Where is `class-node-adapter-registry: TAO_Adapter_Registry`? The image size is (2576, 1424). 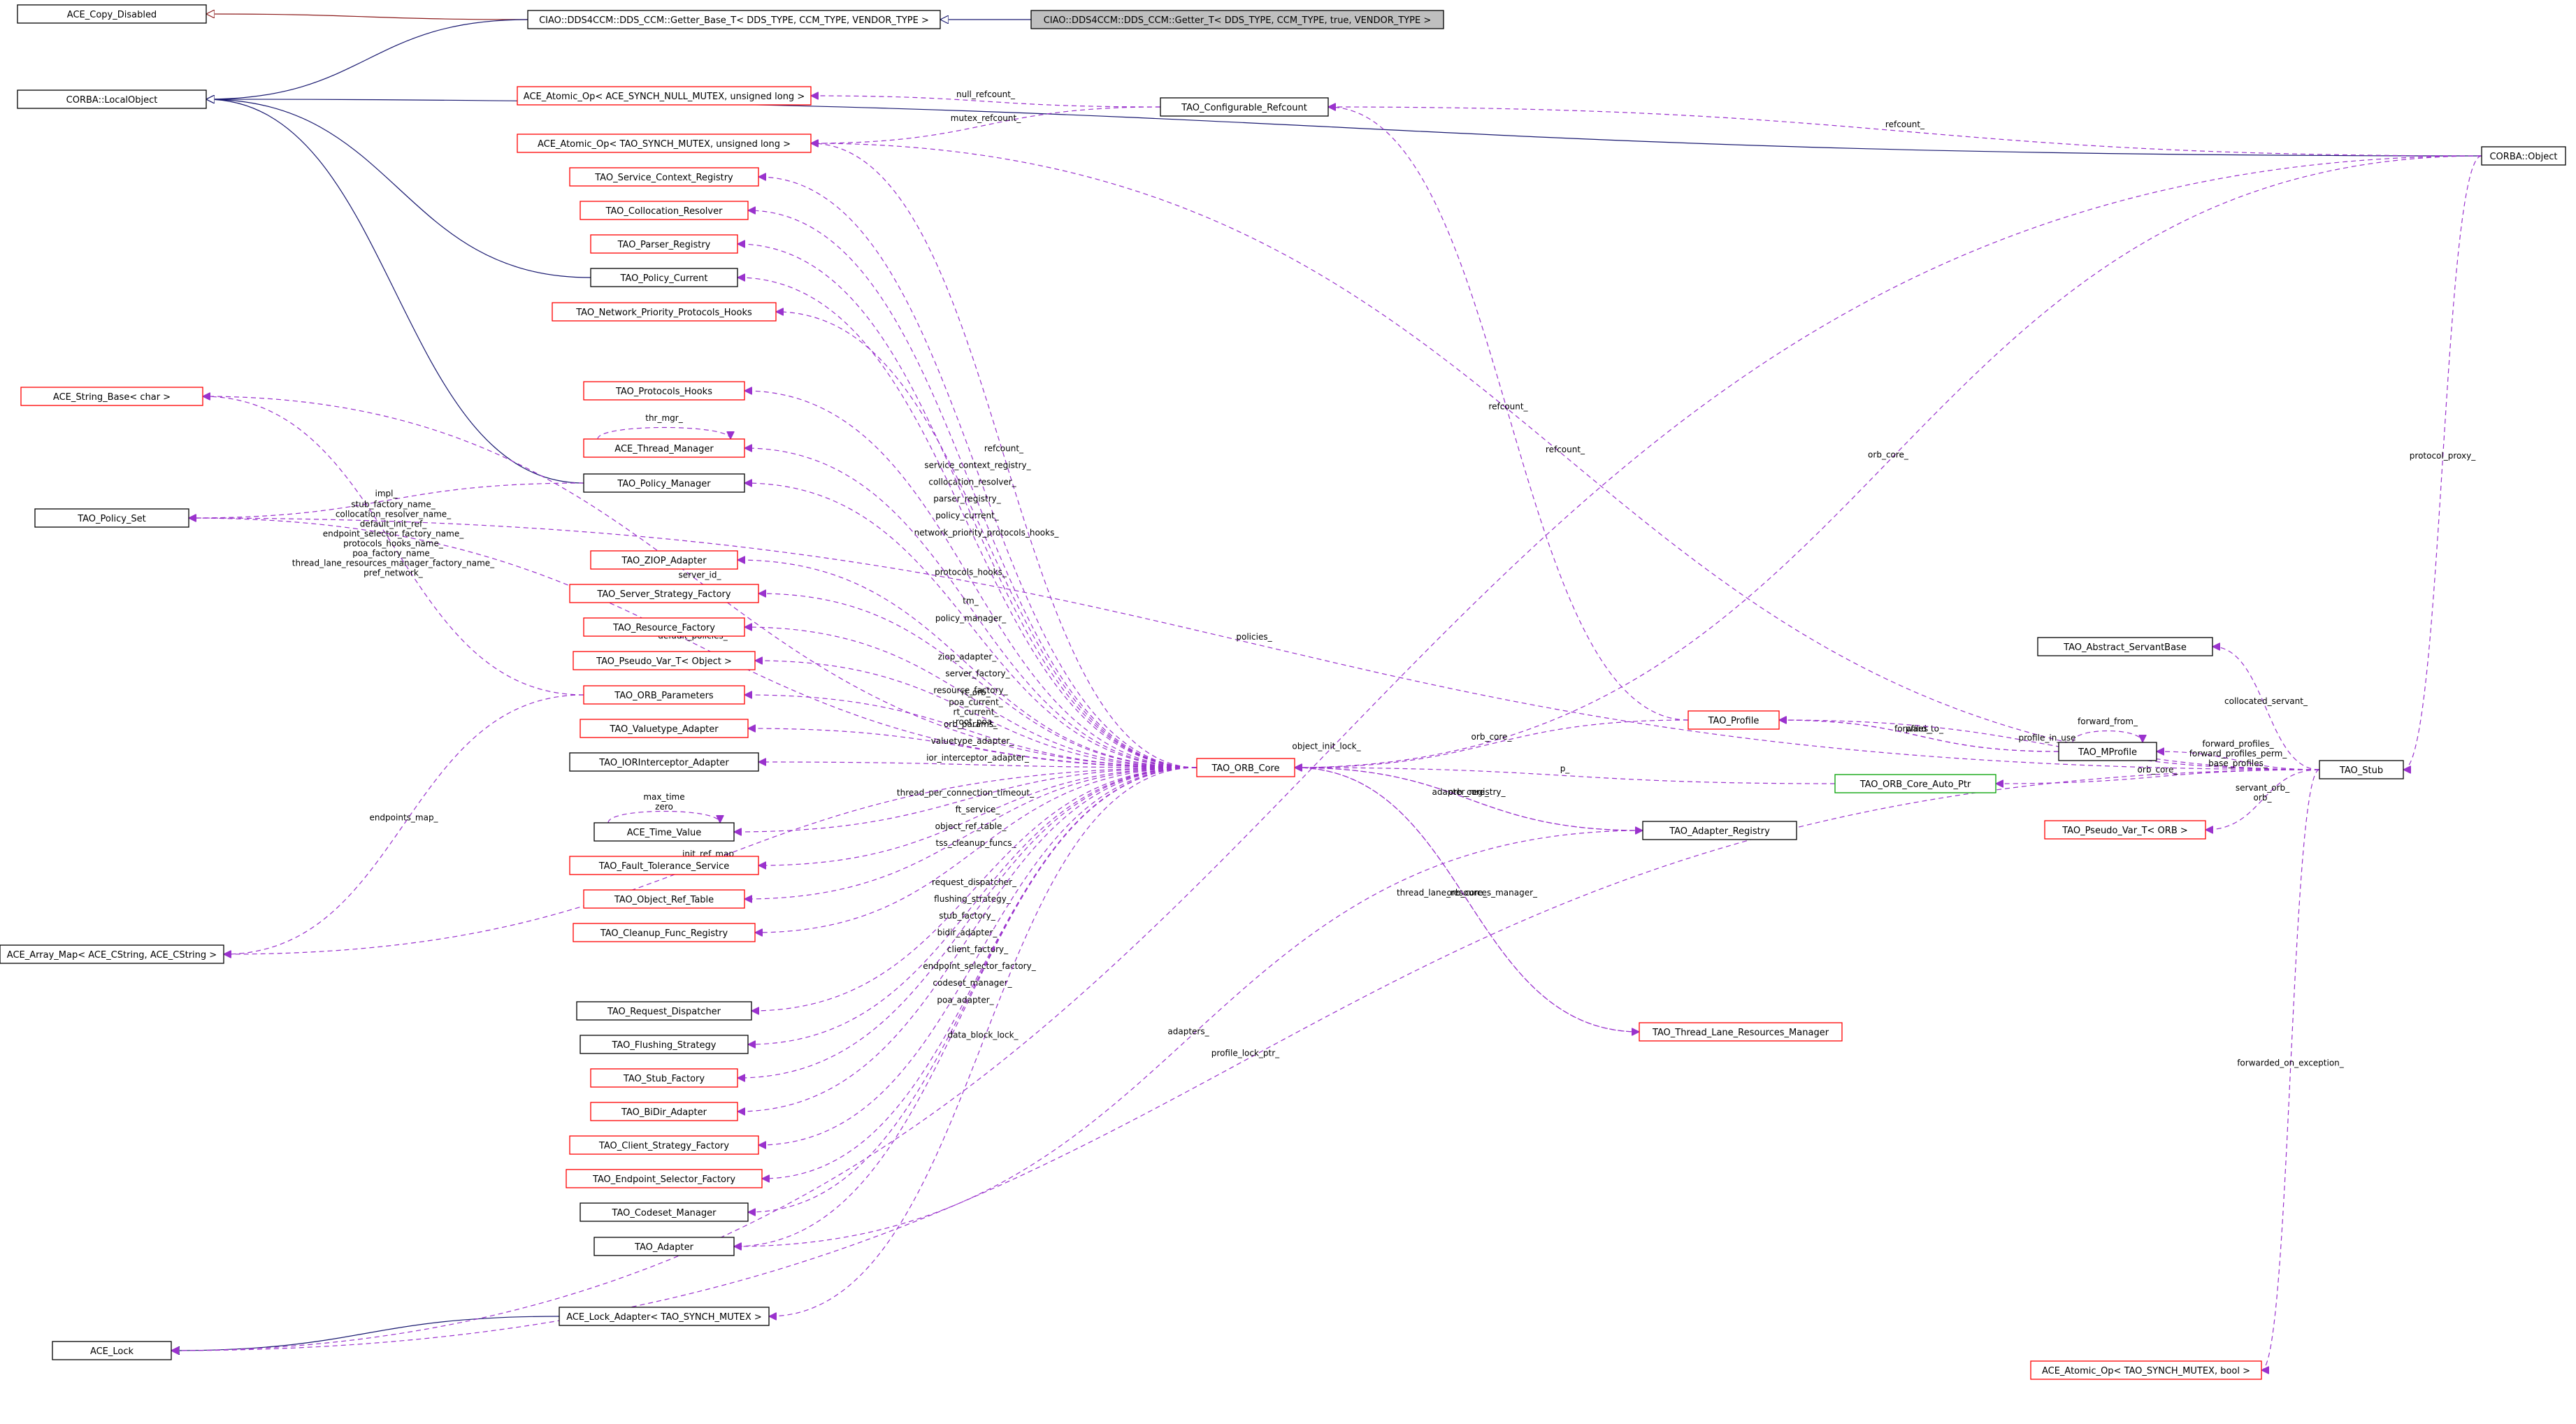
class-node-adapter-registry: TAO_Adapter_Registry is located at coordinates (1719, 830).